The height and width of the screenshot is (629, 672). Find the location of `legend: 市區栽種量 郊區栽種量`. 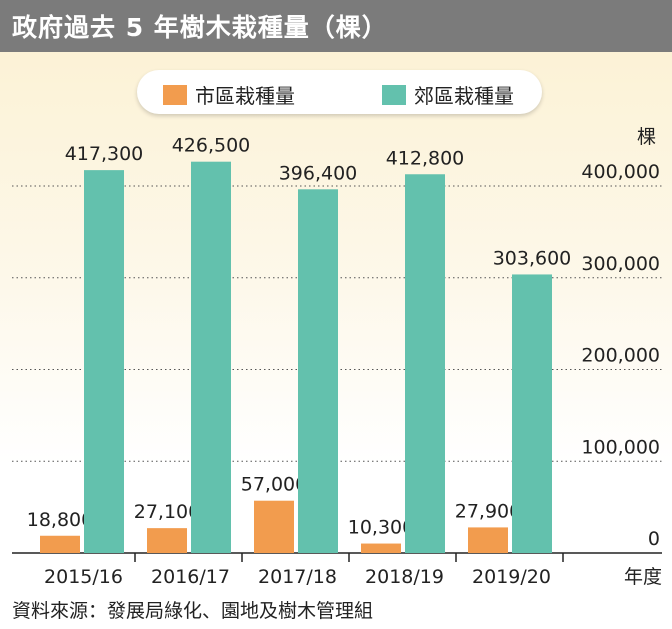

legend: 市區栽種量 郊區栽種量 is located at coordinates (339, 92).